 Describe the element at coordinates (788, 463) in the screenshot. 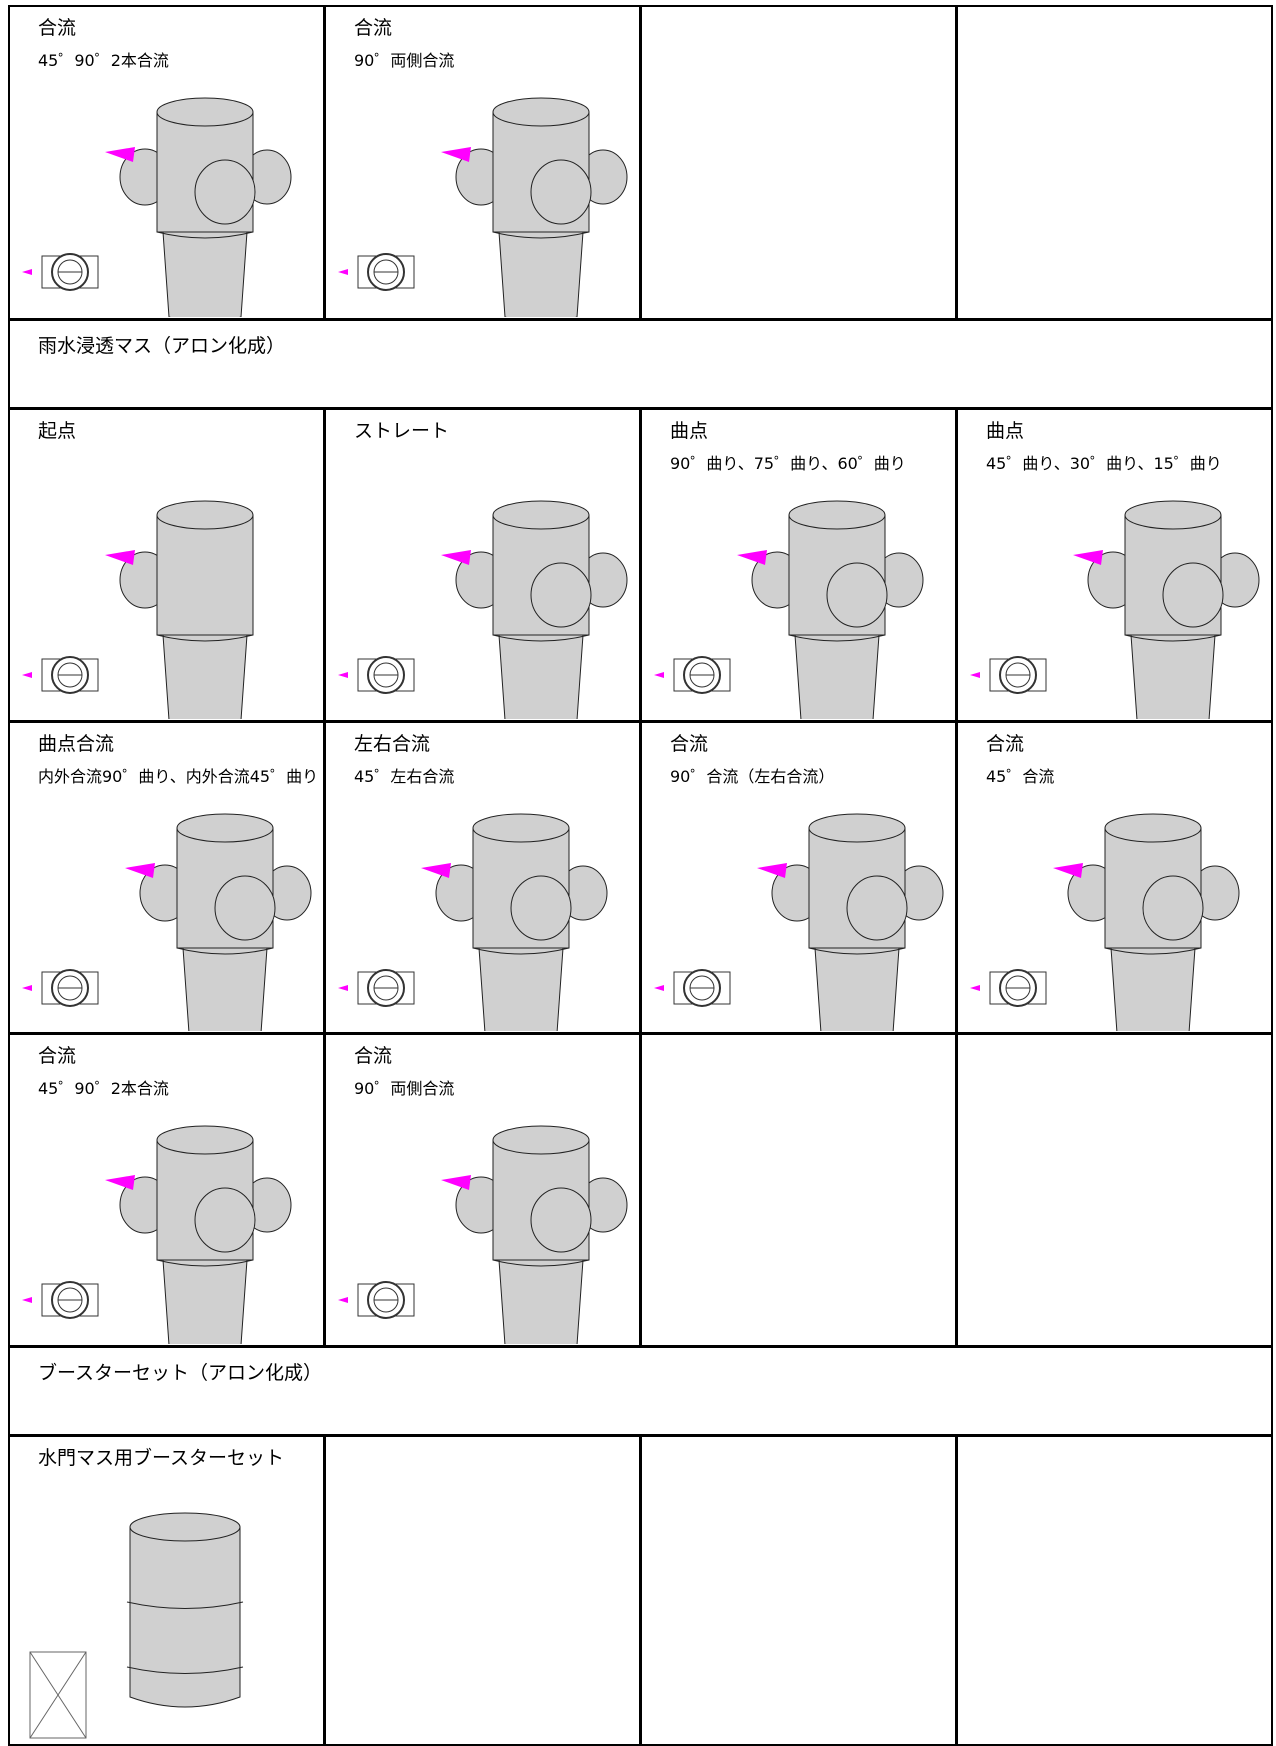

I see `item-subtitle: 90゜曲り、75゜曲り、60゜曲り` at that location.